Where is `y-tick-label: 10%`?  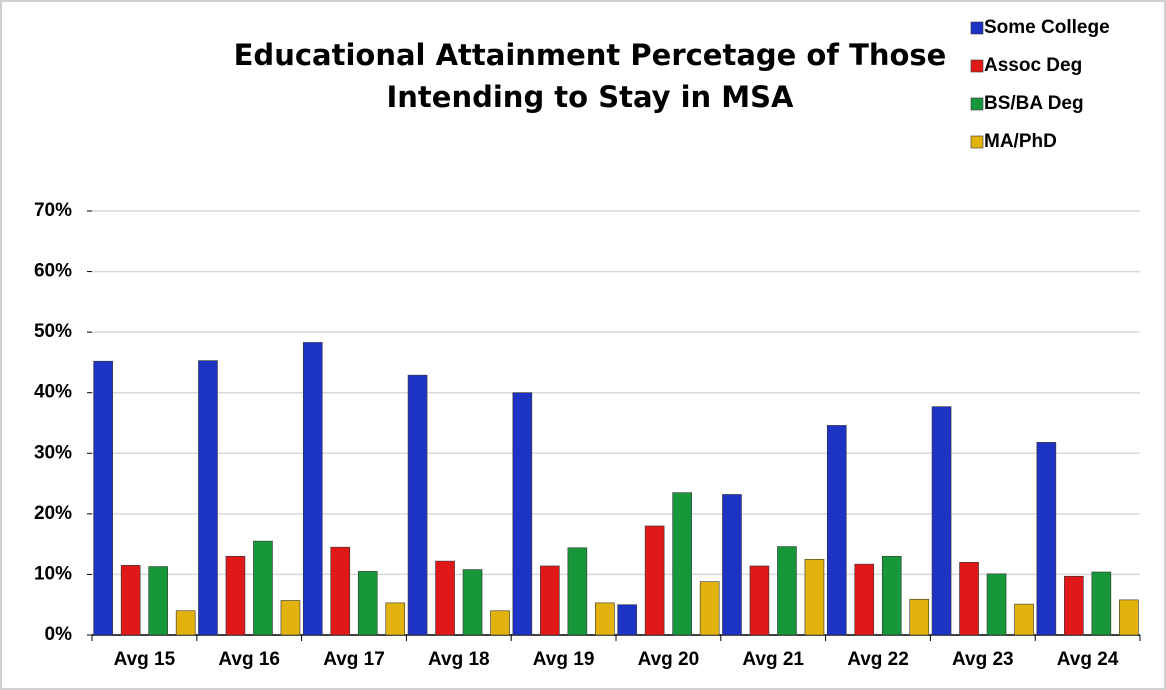 y-tick-label: 10% is located at coordinates (53, 573).